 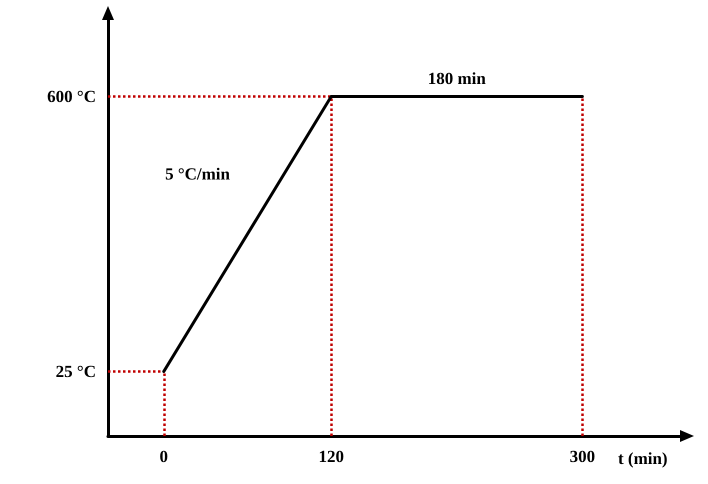 What do you see at coordinates (164, 456) in the screenshot?
I see `x-tick-label: 0` at bounding box center [164, 456].